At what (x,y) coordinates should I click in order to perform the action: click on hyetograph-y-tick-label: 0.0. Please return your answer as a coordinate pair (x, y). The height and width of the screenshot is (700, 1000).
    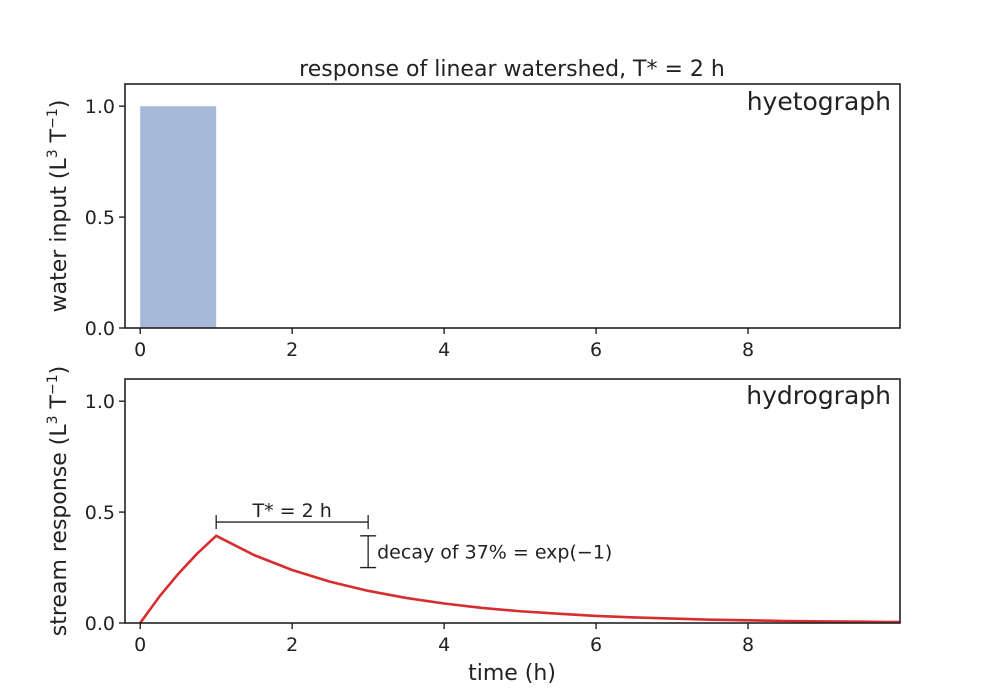
    Looking at the image, I should click on (100, 329).